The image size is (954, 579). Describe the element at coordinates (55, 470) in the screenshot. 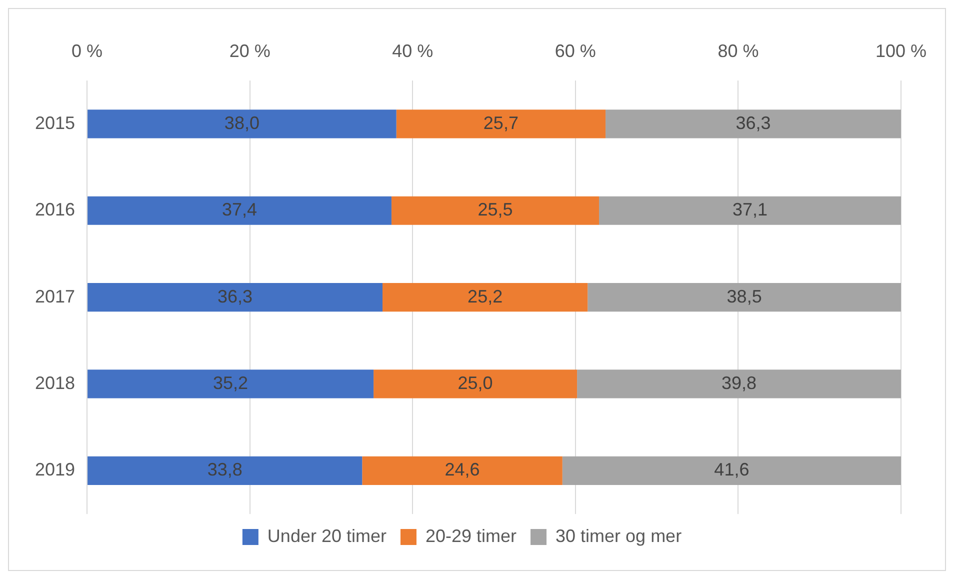

I see `y-tick-label: 2019` at that location.